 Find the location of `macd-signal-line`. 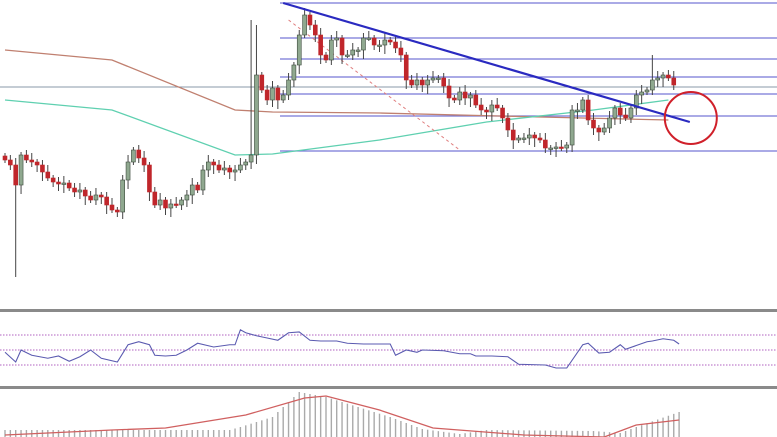

macd-signal-line is located at coordinates (342, 416).